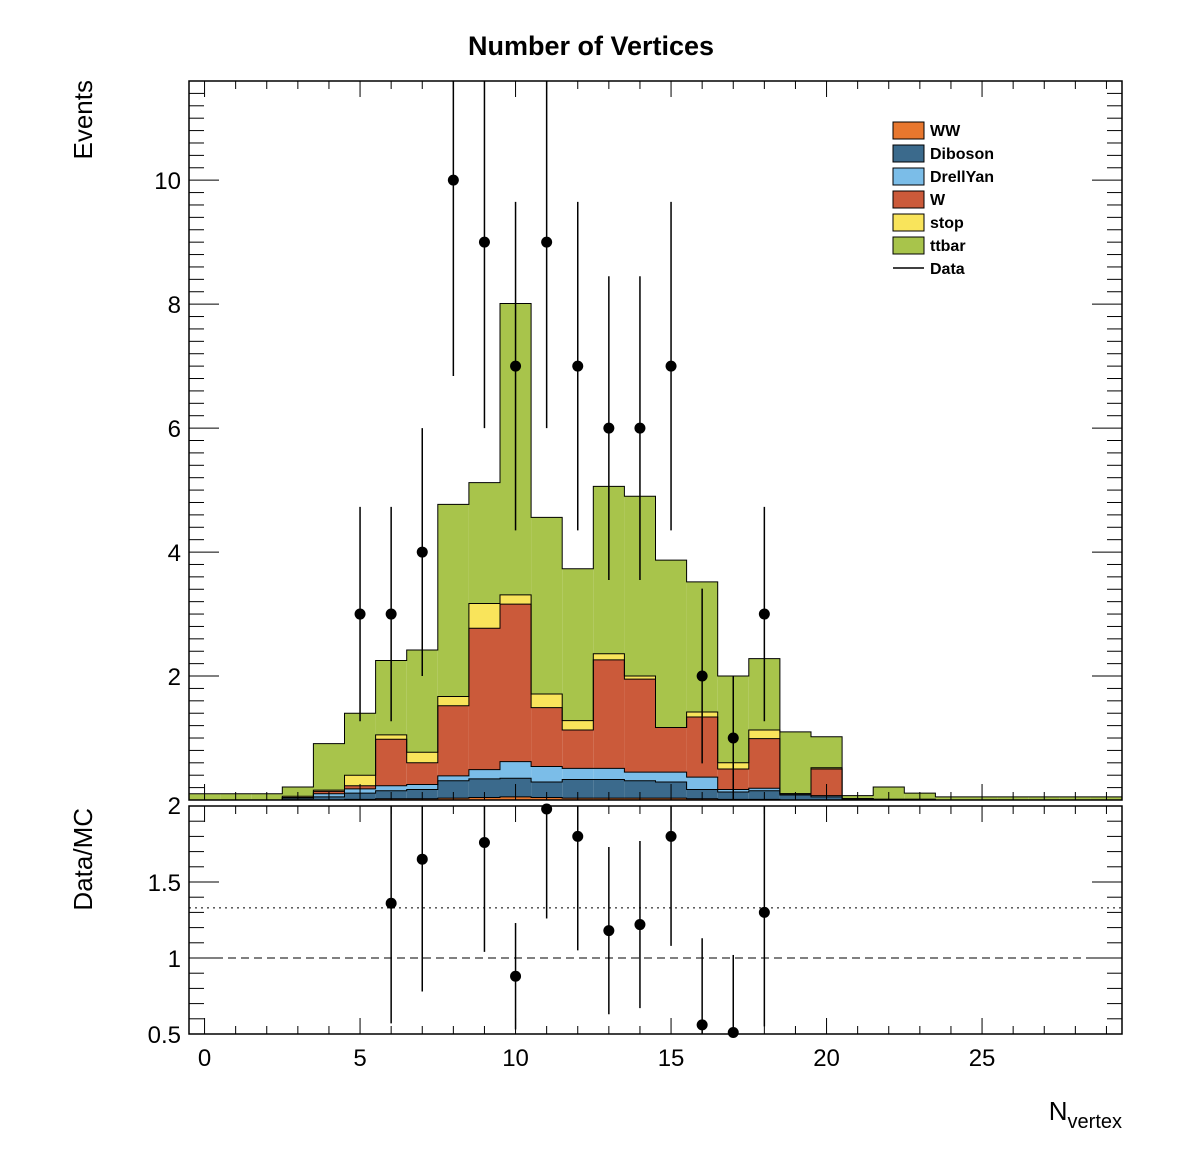 The height and width of the screenshot is (1150, 1181). What do you see at coordinates (908, 153) in the screenshot?
I see `legend-swatch-diboson` at bounding box center [908, 153].